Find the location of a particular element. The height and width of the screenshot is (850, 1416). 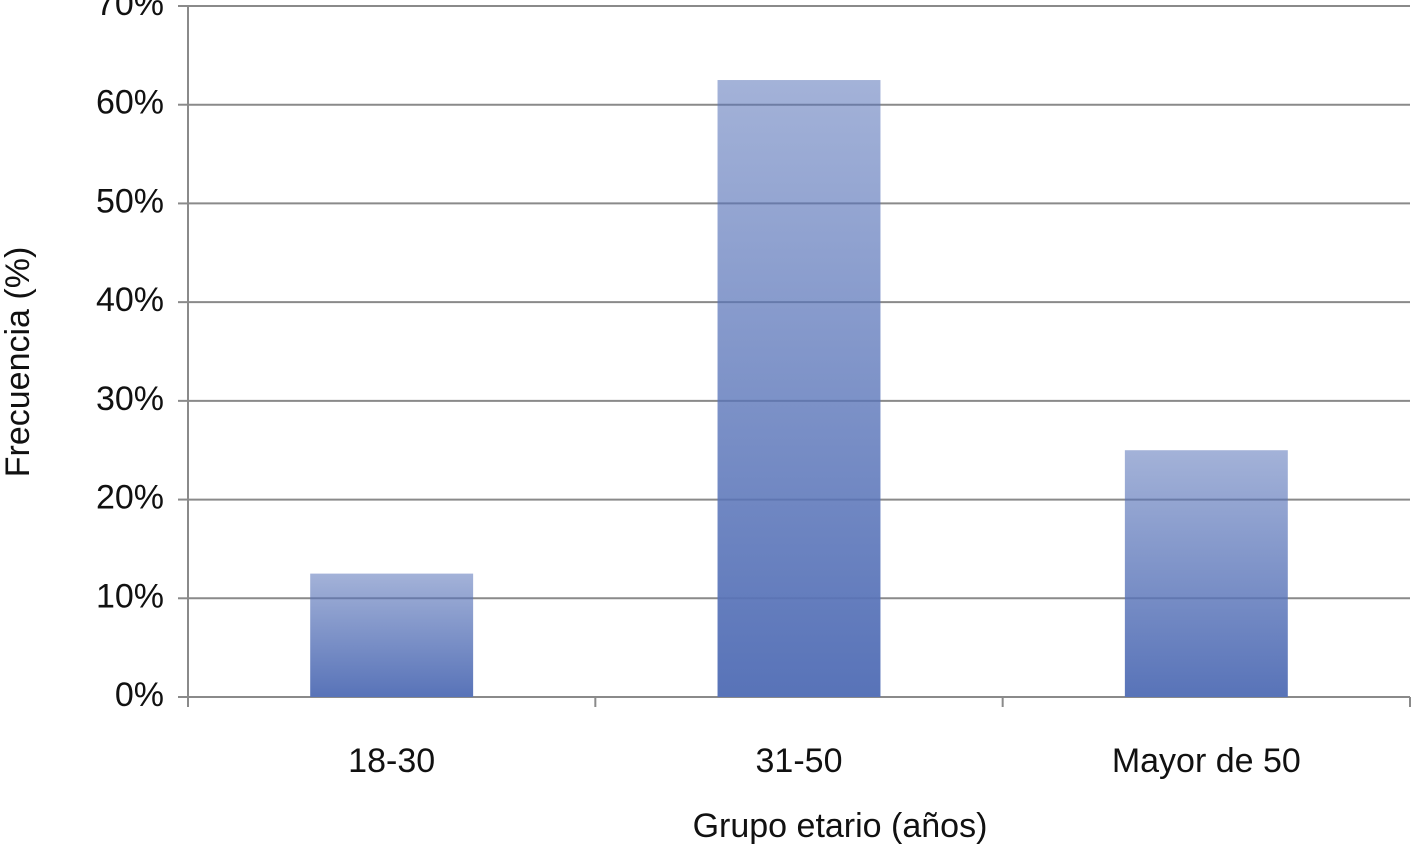

x-tick-label: Mayor de 50 is located at coordinates (1206, 761).